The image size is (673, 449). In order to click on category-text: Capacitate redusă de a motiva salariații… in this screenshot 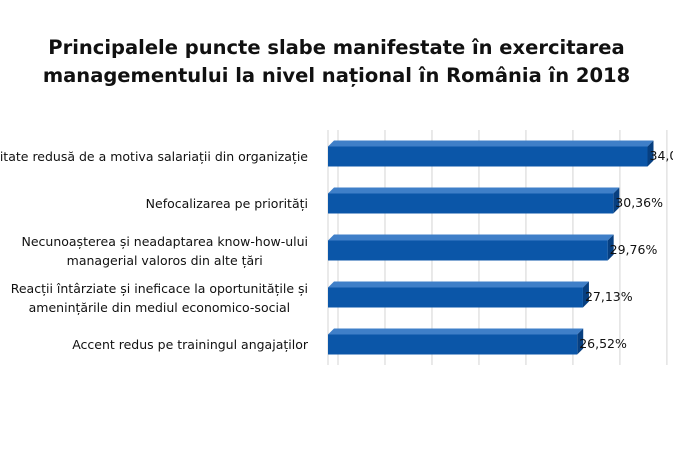, I will do `click(154, 156)`.